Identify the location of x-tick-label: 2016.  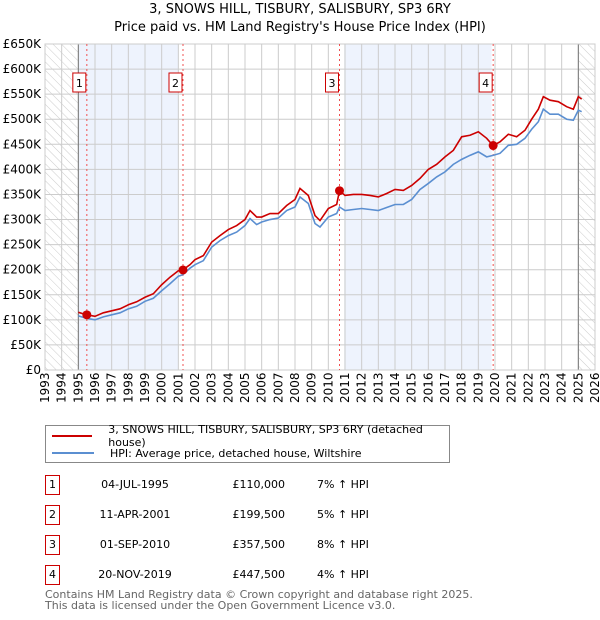
(428, 387).